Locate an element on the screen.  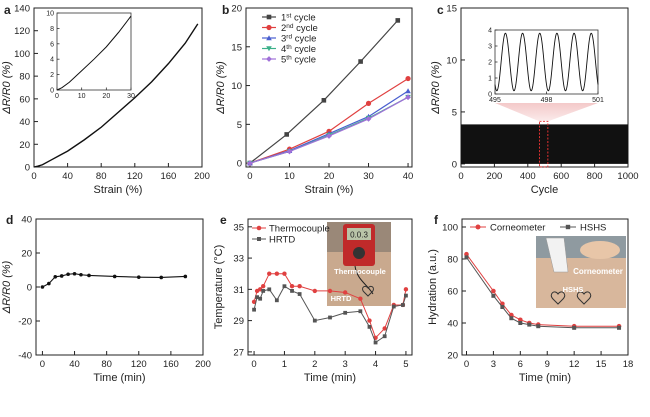
x-tick-label: 20 is located at coordinates (329, 176).